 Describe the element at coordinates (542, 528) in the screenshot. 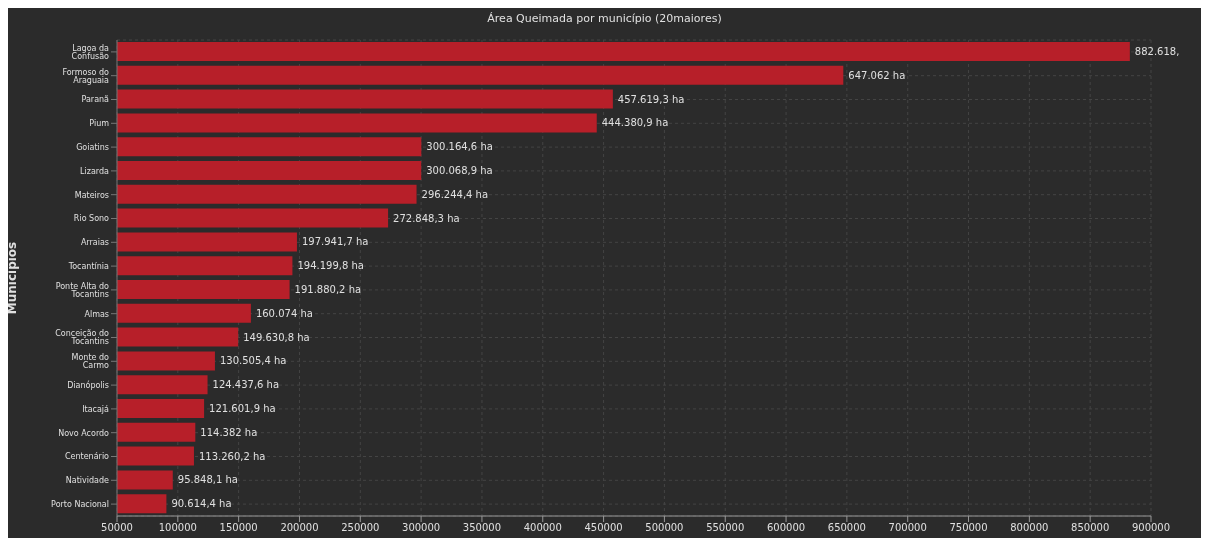

I see `x-tick-label: 400000` at that location.